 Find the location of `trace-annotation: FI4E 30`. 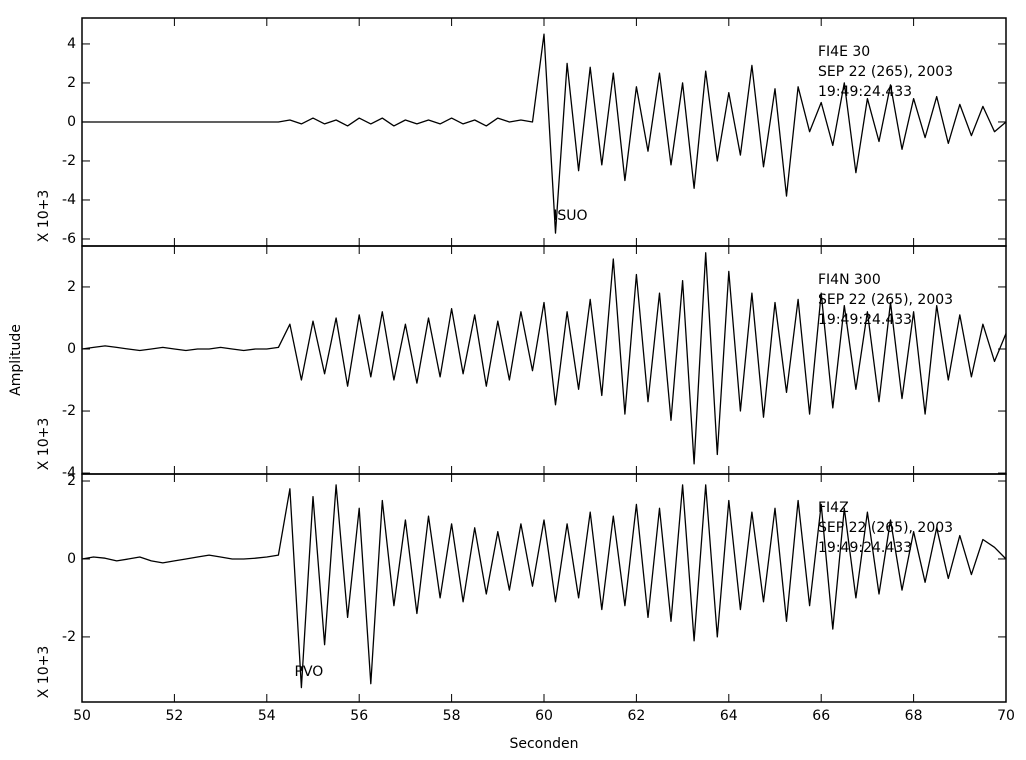

trace-annotation: FI4E 30 is located at coordinates (844, 52).